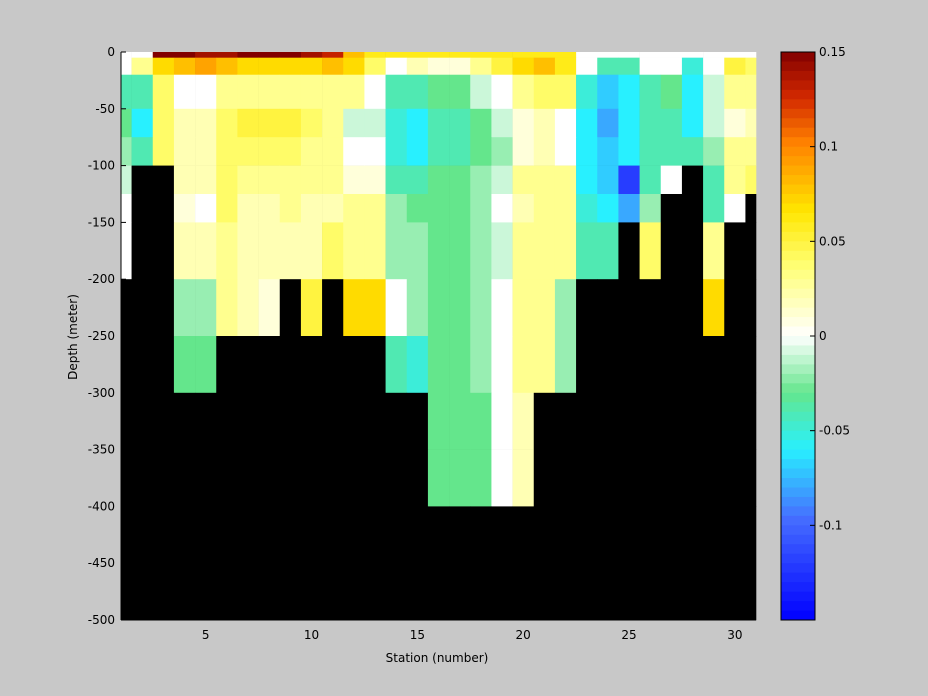  I want to click on x-tick-label: 25, so click(628, 635).